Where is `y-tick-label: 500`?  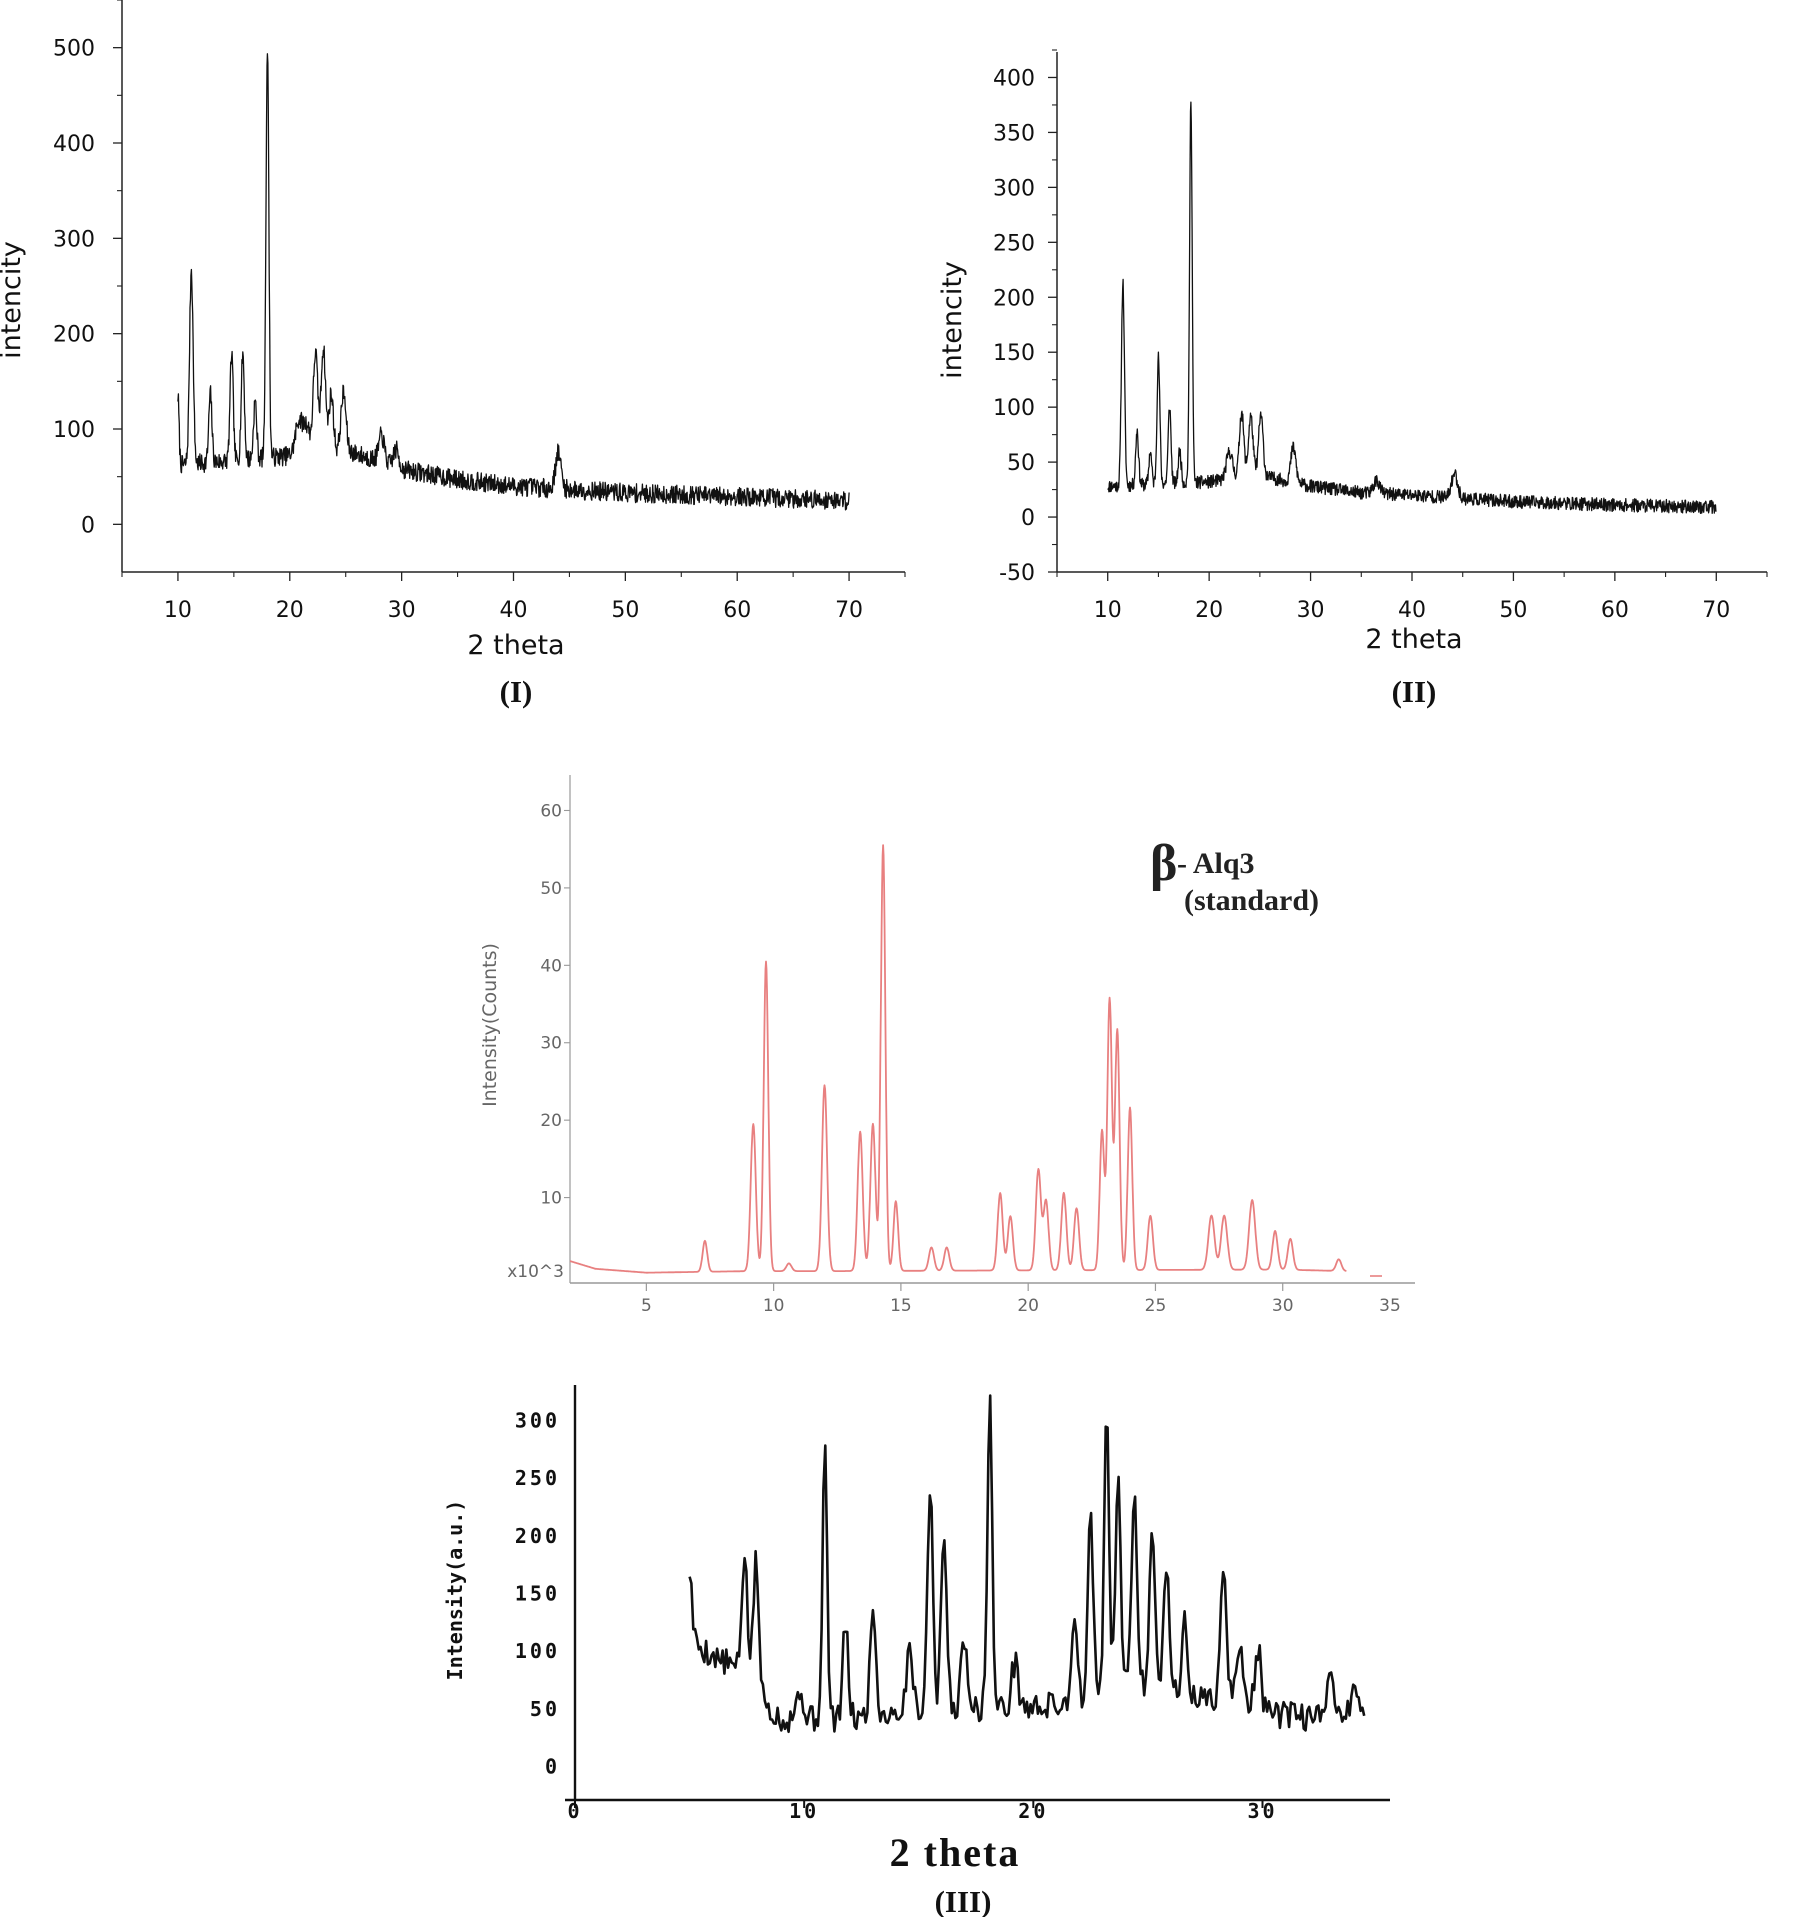 y-tick-label: 500 is located at coordinates (74, 49).